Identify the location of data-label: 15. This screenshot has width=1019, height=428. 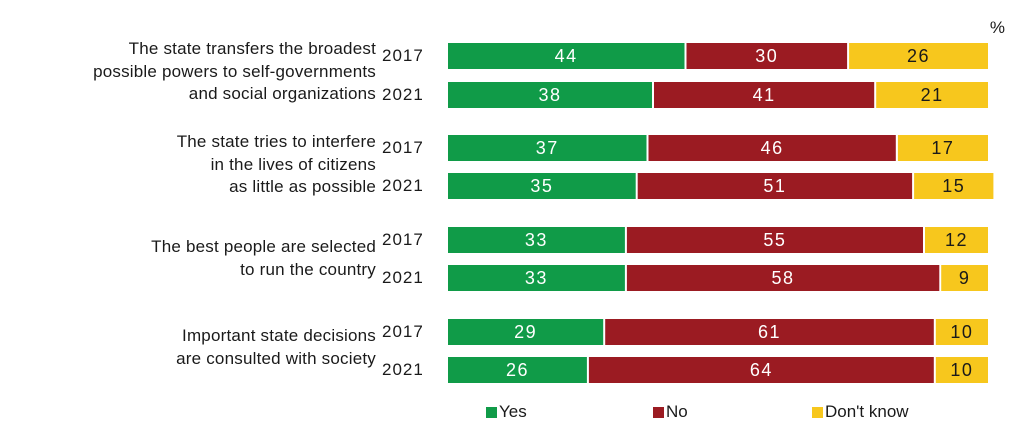
(953, 186).